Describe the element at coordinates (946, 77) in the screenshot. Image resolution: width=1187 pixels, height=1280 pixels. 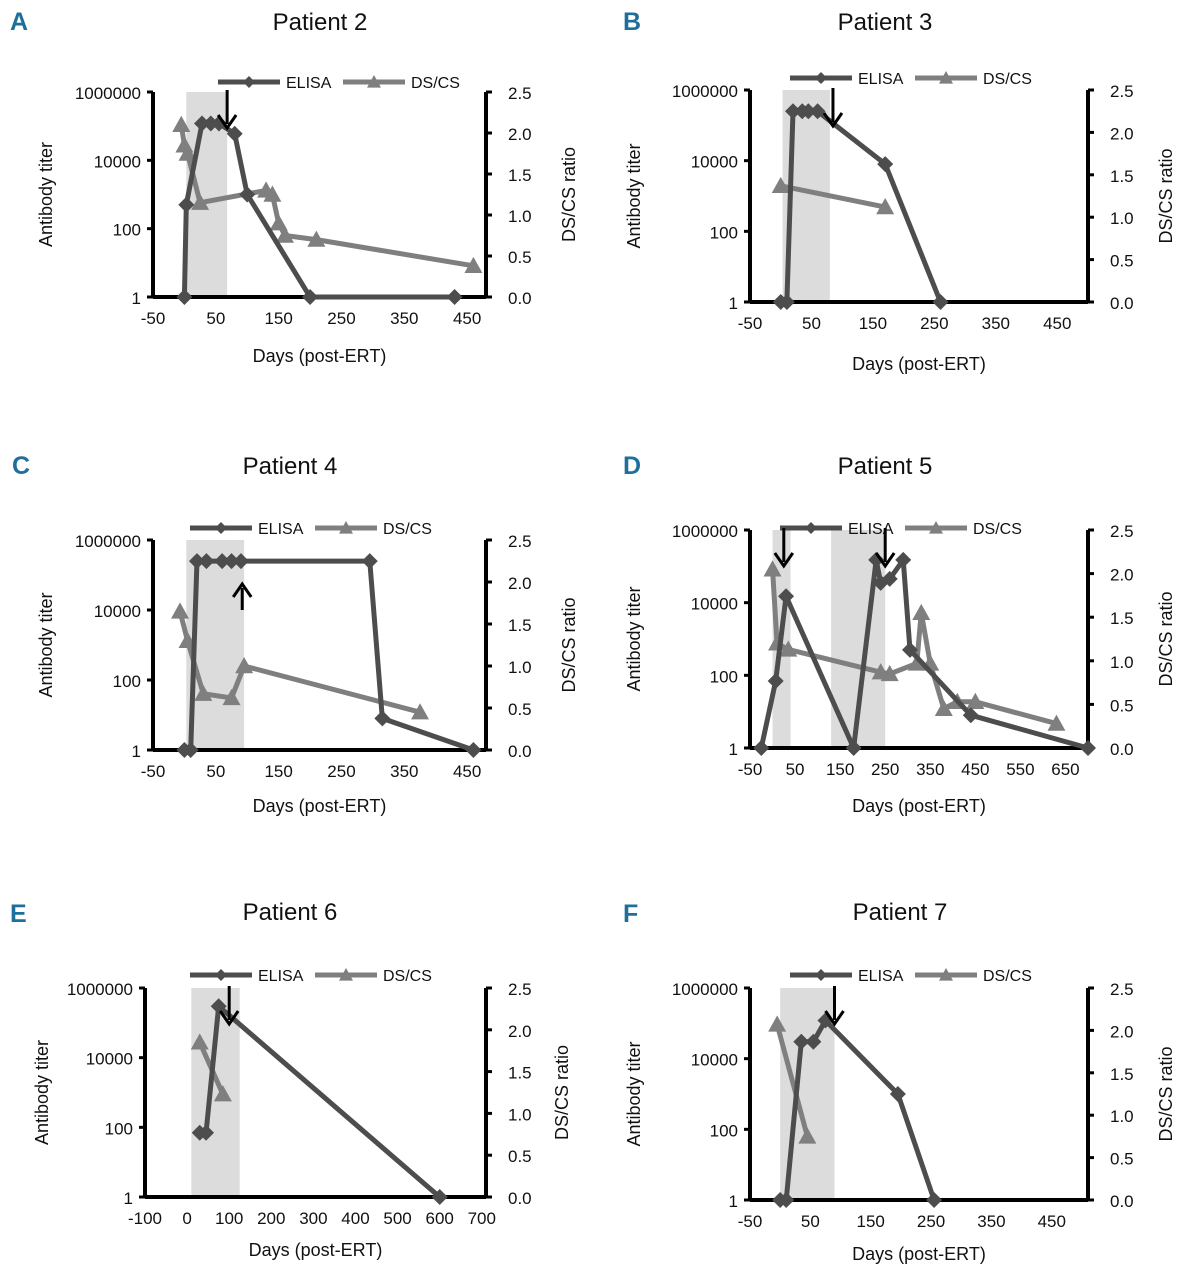
I see `legend-dscs-marker` at that location.